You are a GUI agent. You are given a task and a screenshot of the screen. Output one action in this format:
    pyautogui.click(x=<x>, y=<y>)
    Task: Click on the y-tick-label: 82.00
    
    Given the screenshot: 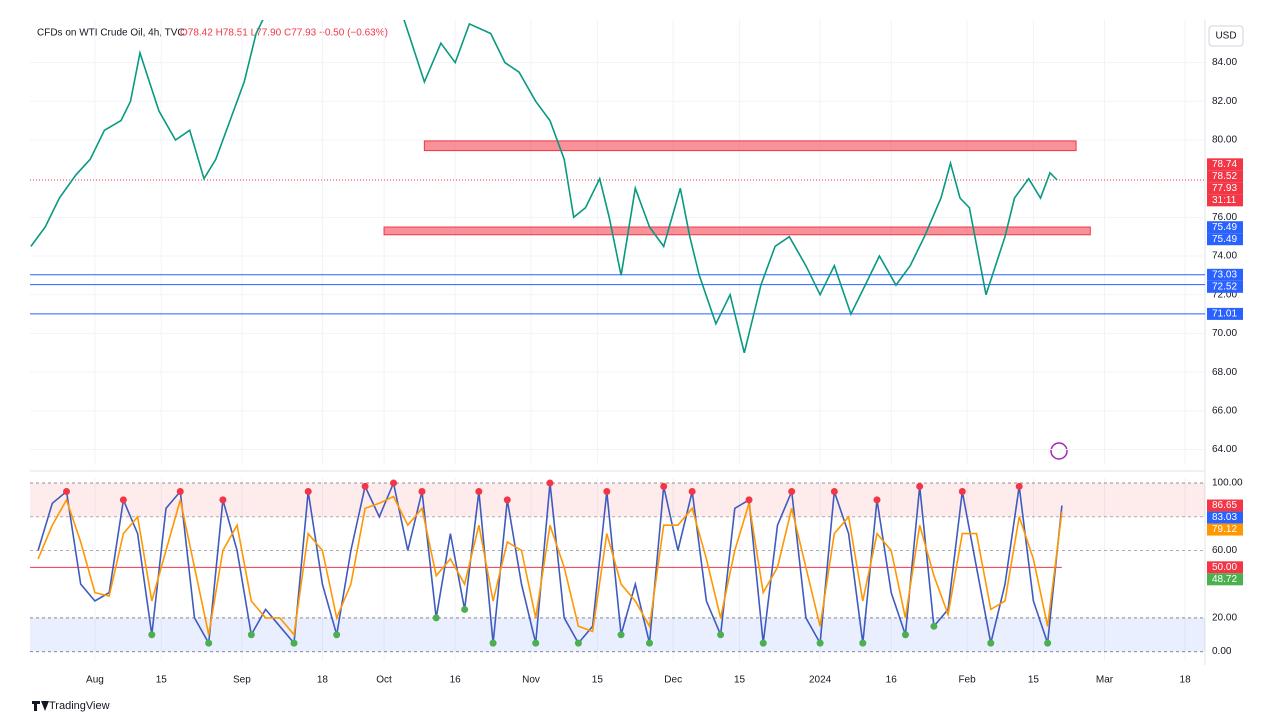 What is the action you would take?
    pyautogui.click(x=1224, y=101)
    